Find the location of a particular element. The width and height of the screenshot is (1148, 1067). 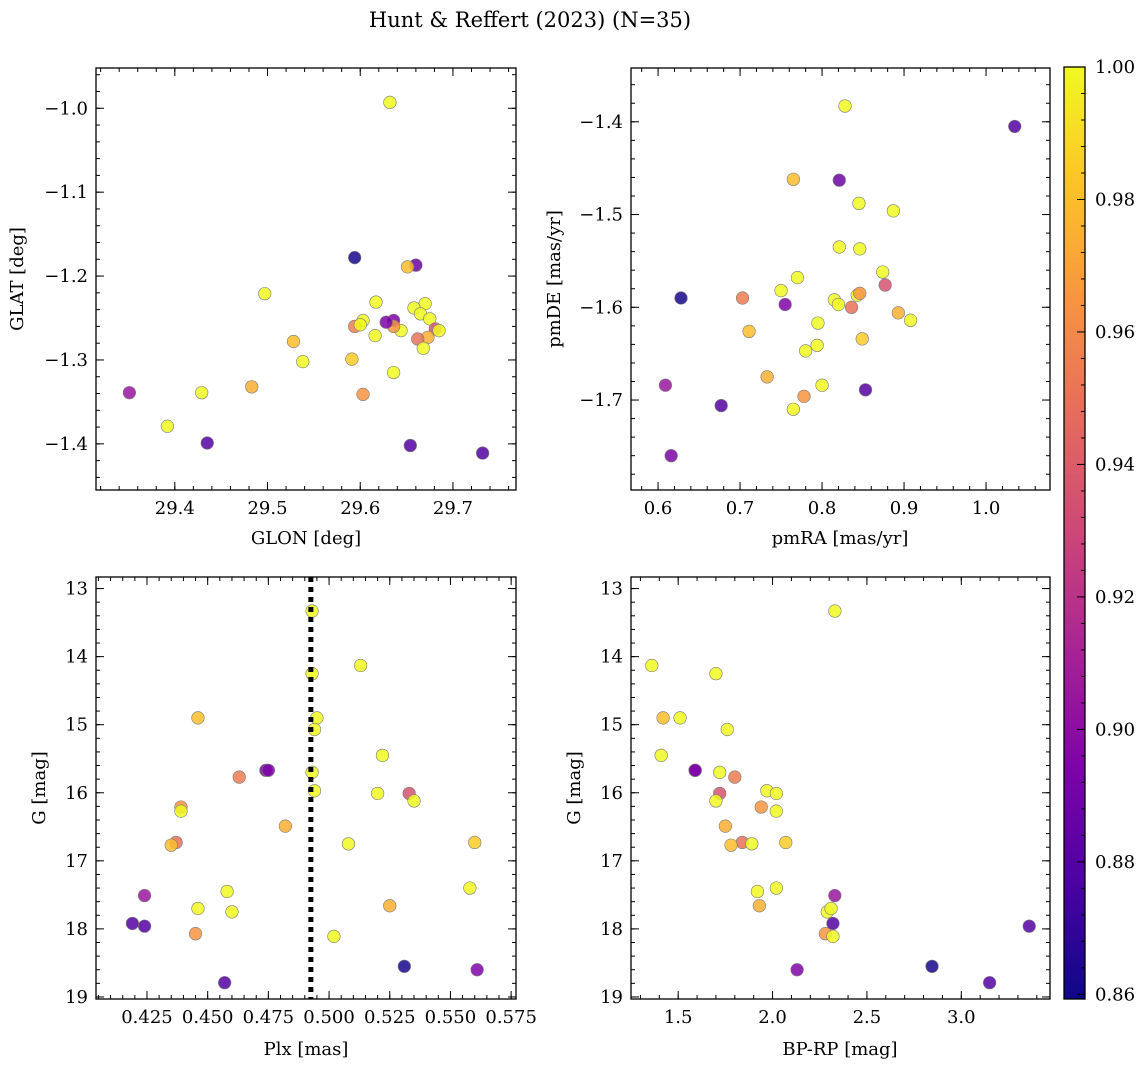

x-tick-label: 0.8 is located at coordinates (822, 508).